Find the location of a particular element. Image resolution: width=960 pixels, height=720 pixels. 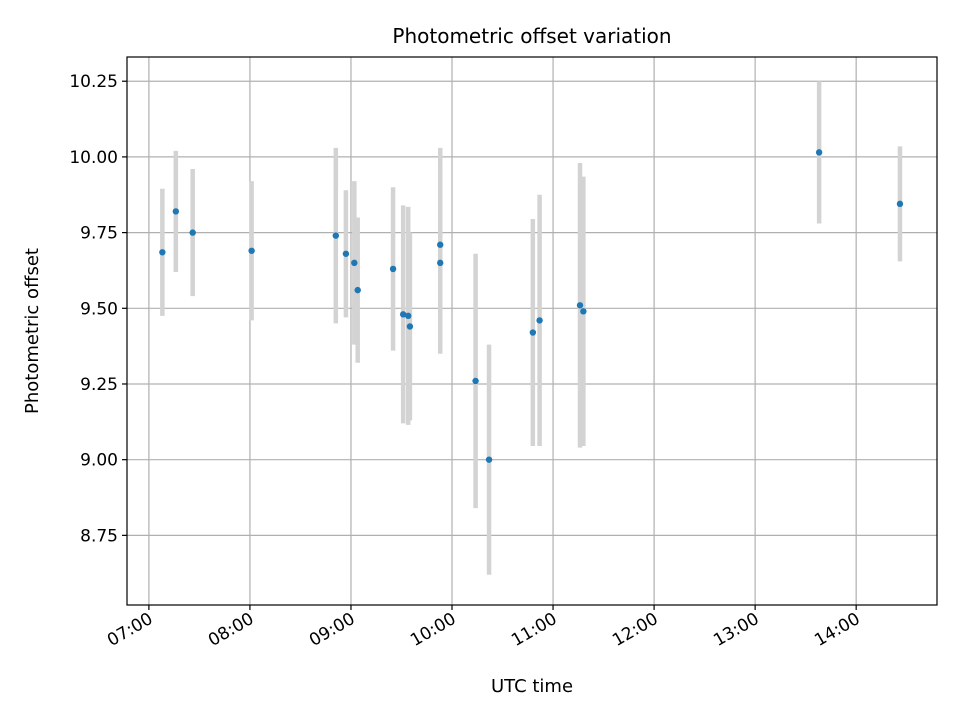

chart-title: Photometric offset variation is located at coordinates (531, 36).